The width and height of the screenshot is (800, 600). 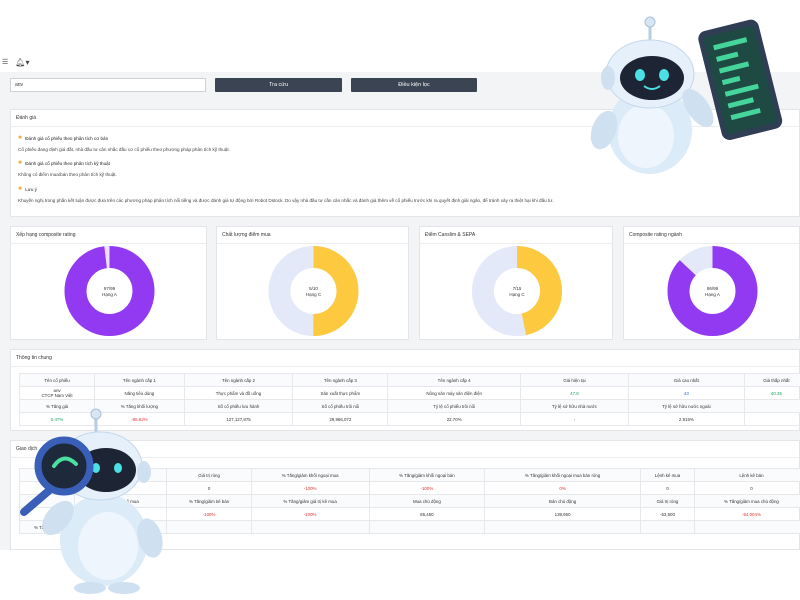 What do you see at coordinates (574, 406) in the screenshot?
I see `table-header: Tỷ lệ sở hữu nhà nước` at bounding box center [574, 406].